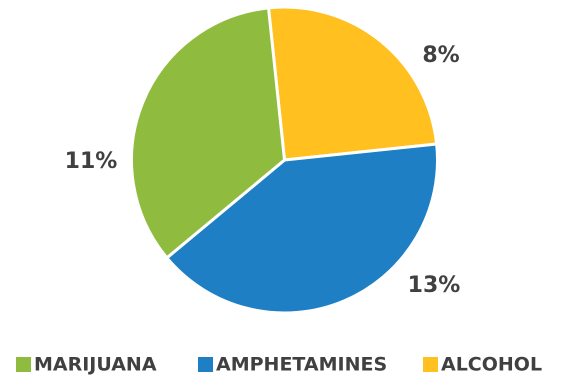 The height and width of the screenshot is (383, 569). Describe the element at coordinates (430, 364) in the screenshot. I see `legend-swatch-alcohol` at that location.